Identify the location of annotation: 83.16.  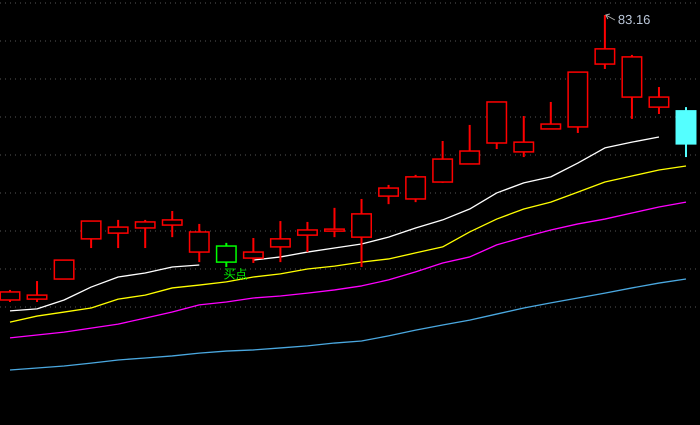
(634, 19).